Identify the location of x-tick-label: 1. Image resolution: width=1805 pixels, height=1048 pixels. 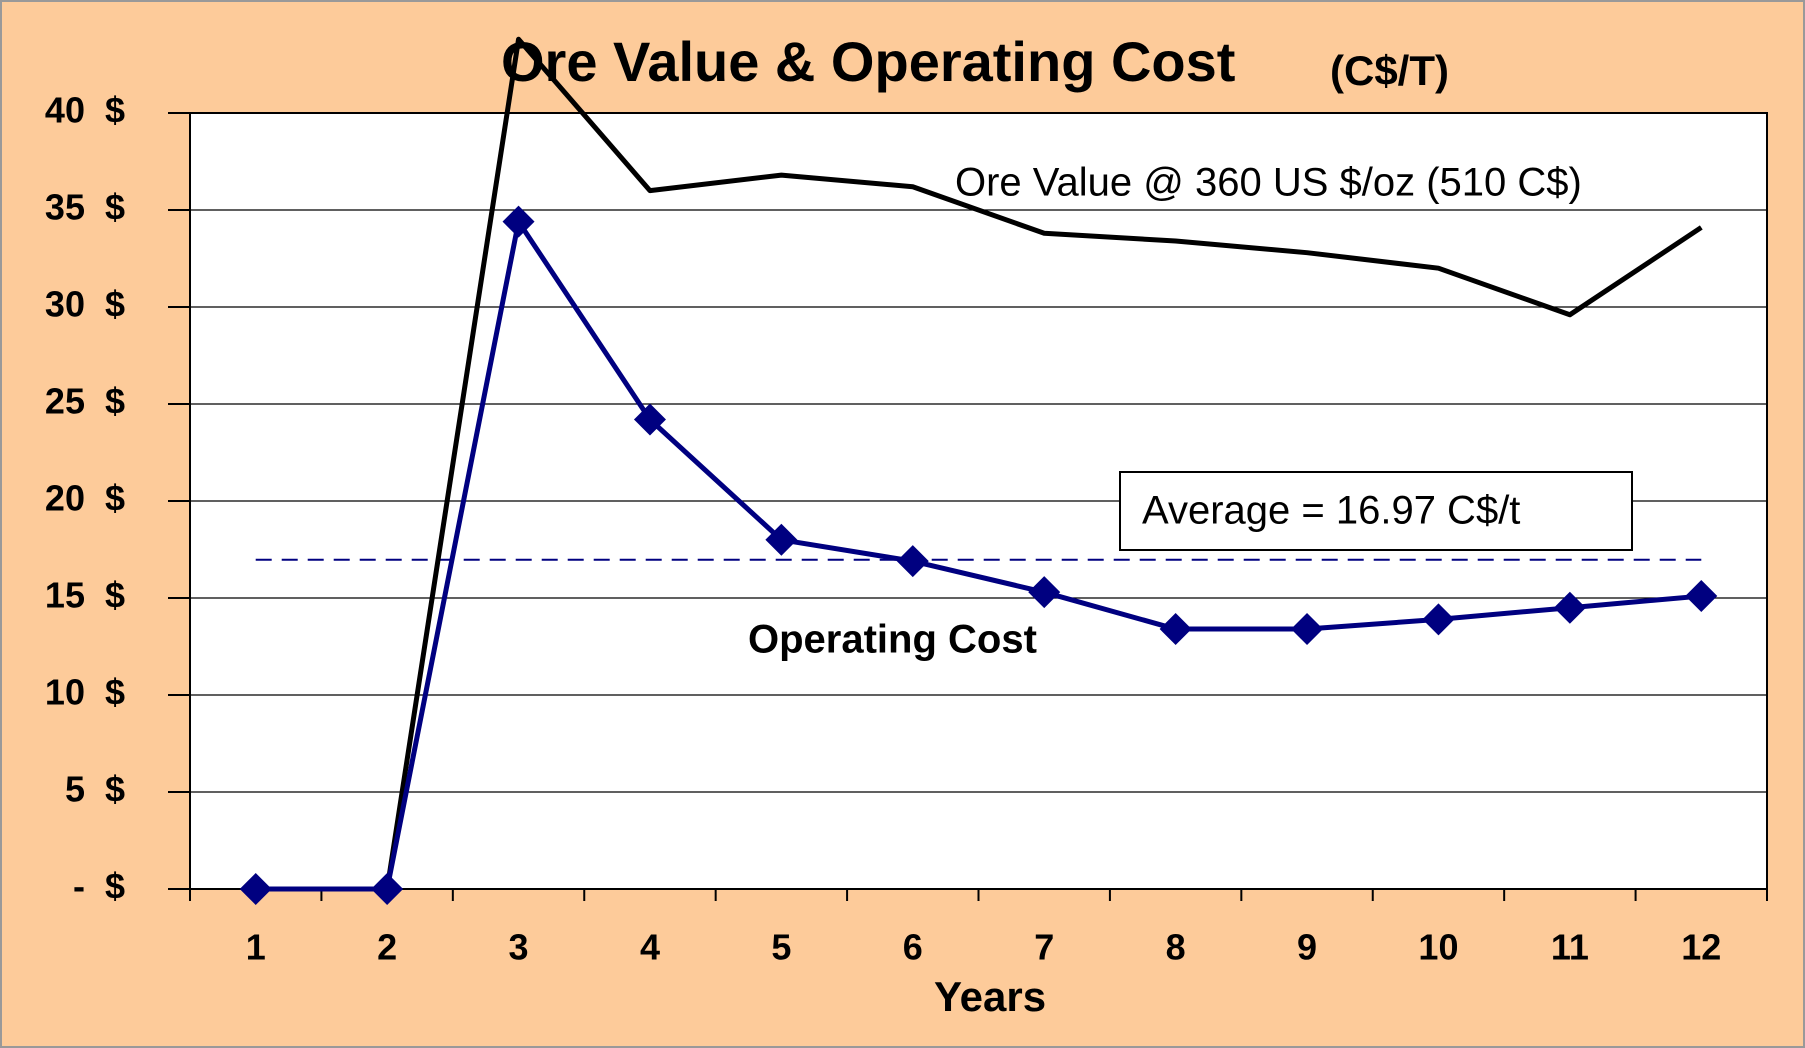
(256, 947).